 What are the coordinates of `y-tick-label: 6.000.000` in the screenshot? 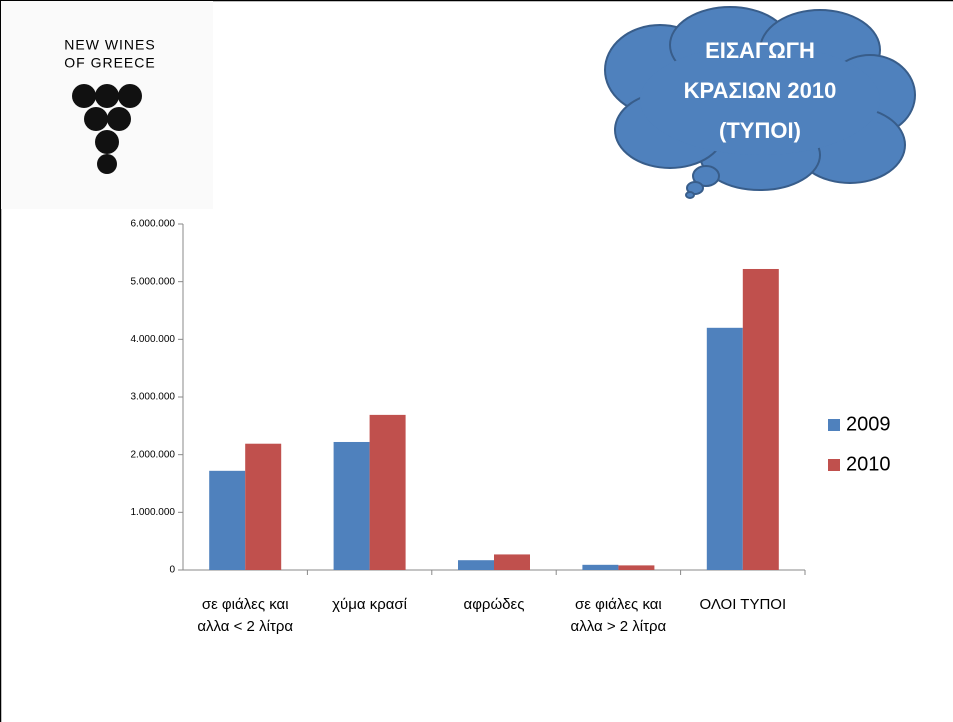 It's located at (153, 224).